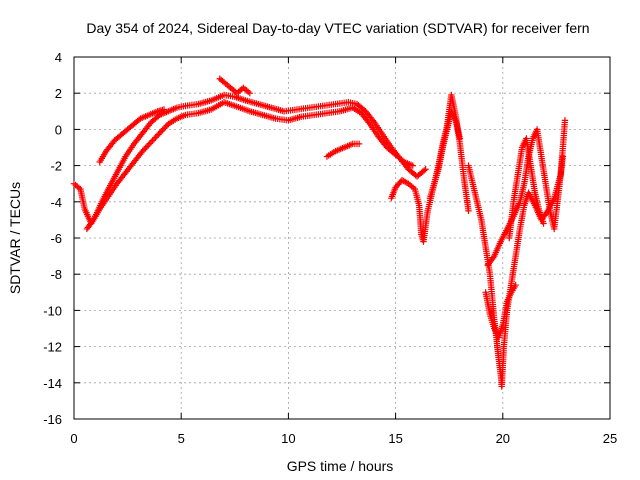 The image size is (640, 480). Describe the element at coordinates (52, 310) in the screenshot. I see `y-tick-label: -10` at that location.